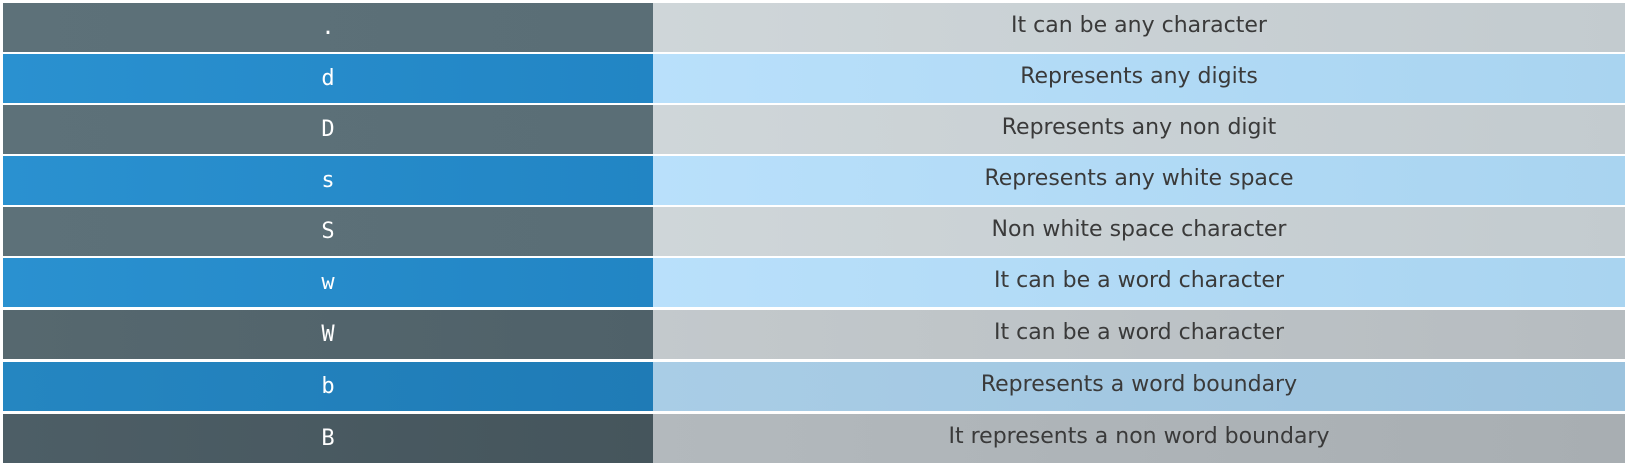  I want to click on regex-token: W, so click(328, 334).